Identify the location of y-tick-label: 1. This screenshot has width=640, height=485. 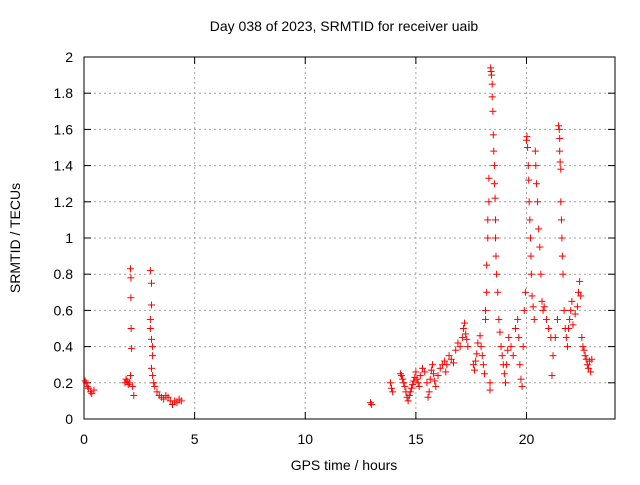
(69, 238).